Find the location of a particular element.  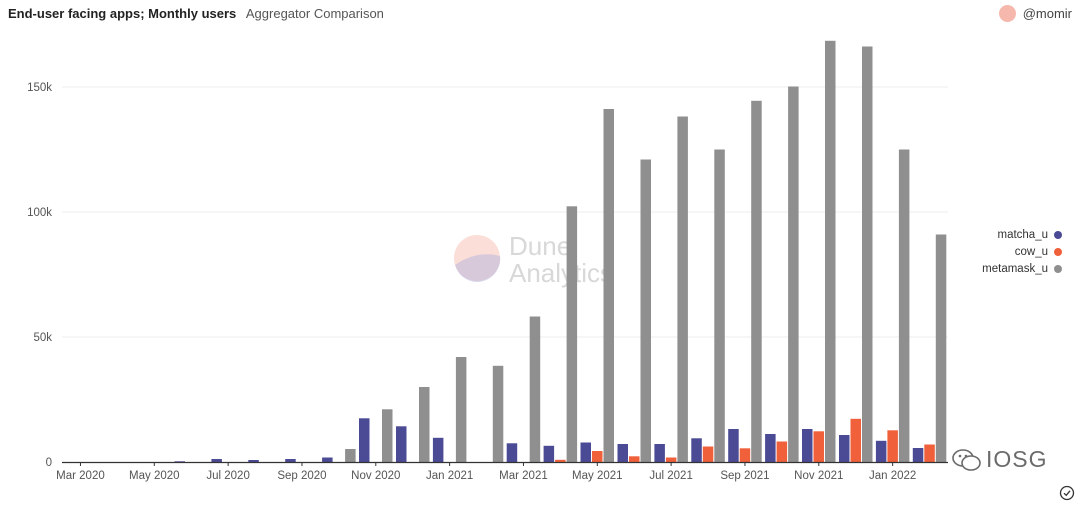

y-tick-label: 150k is located at coordinates (39, 88).